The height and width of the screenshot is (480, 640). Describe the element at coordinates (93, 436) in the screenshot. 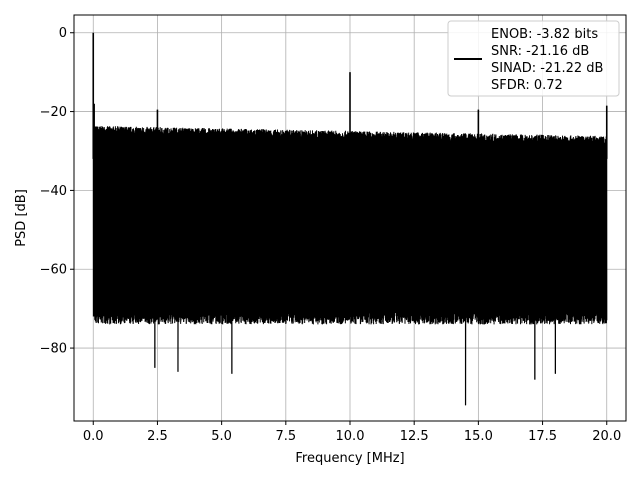

I see `x-tick-label: 0.0` at that location.